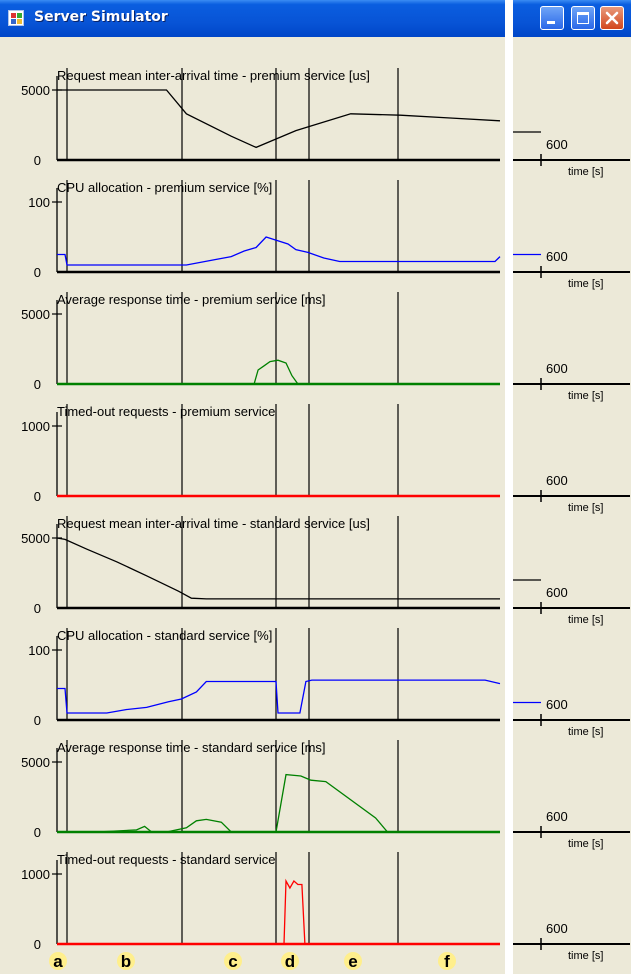 Image resolution: width=631 pixels, height=974 pixels. I want to click on phase-letter-a: a, so click(58, 961).